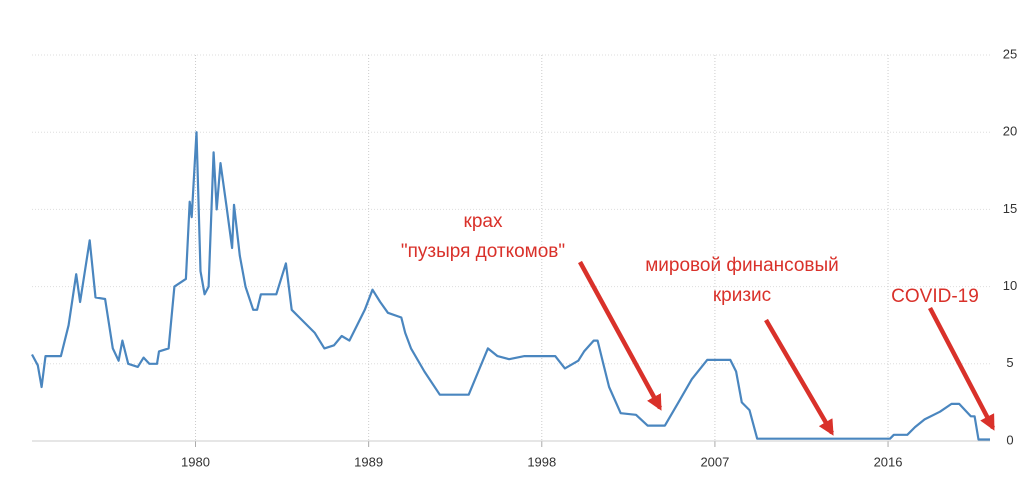  Describe the element at coordinates (935, 296) in the screenshot. I see `annotation: COVID-19` at that location.